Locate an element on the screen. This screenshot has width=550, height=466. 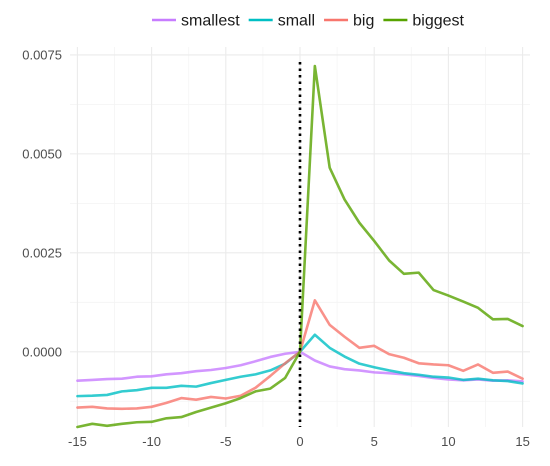
x-tick-label: 0 is located at coordinates (299, 441).